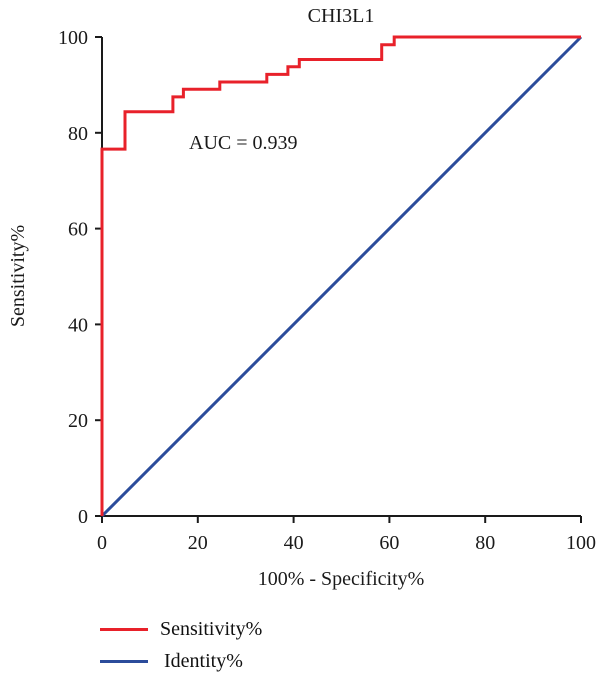 The image size is (600, 679). What do you see at coordinates (78, 421) in the screenshot?
I see `y-tick-label: 20` at bounding box center [78, 421].